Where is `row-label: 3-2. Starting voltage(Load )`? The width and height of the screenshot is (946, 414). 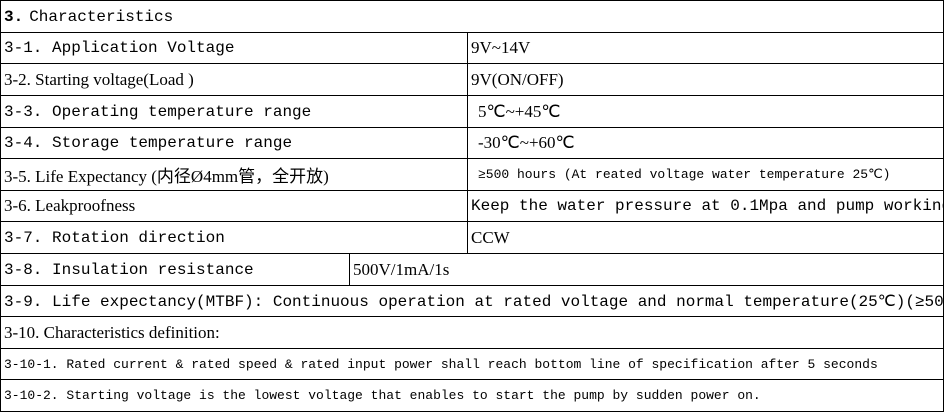 row-label: 3-2. Starting voltage(Load ) is located at coordinates (234, 79).